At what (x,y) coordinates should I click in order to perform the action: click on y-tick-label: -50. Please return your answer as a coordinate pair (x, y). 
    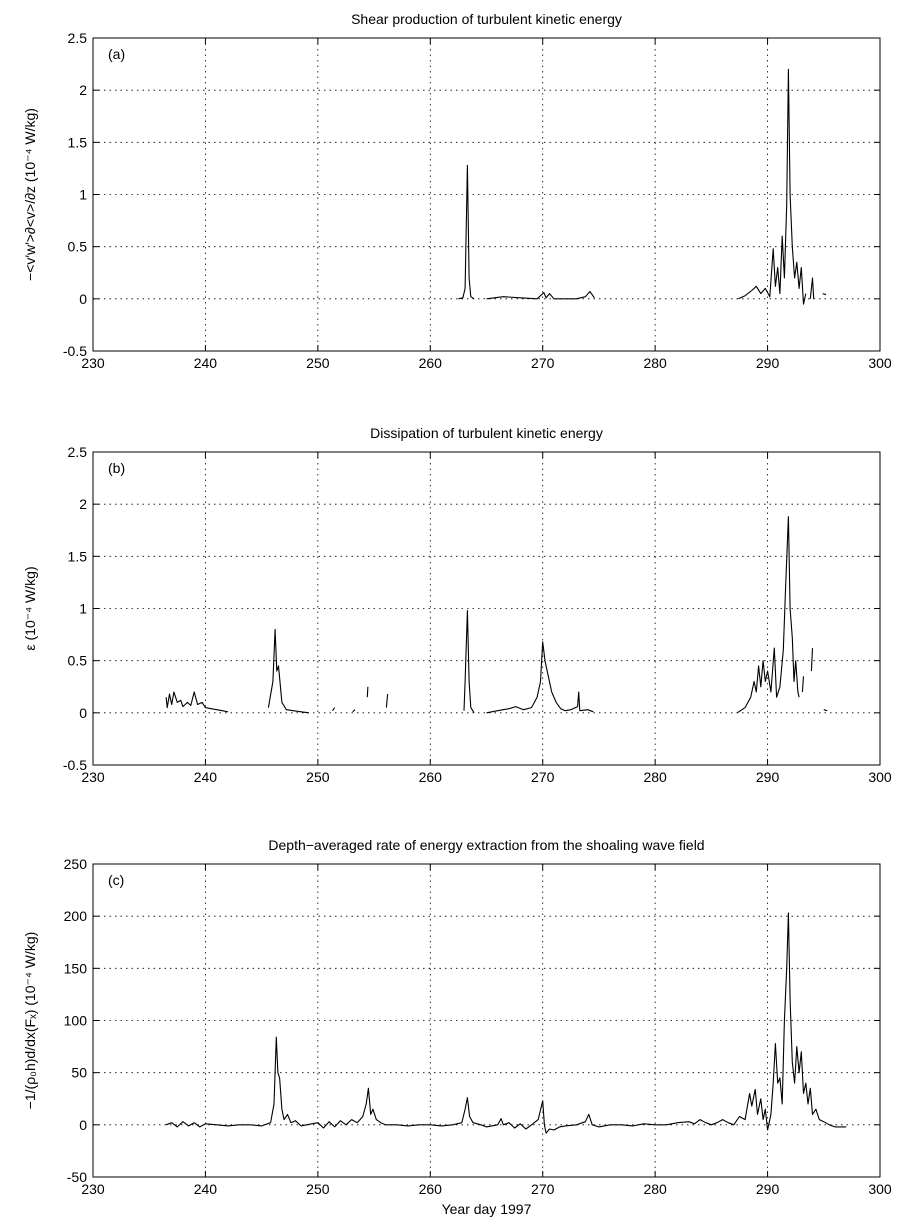
    Looking at the image, I should click on (77, 1177).